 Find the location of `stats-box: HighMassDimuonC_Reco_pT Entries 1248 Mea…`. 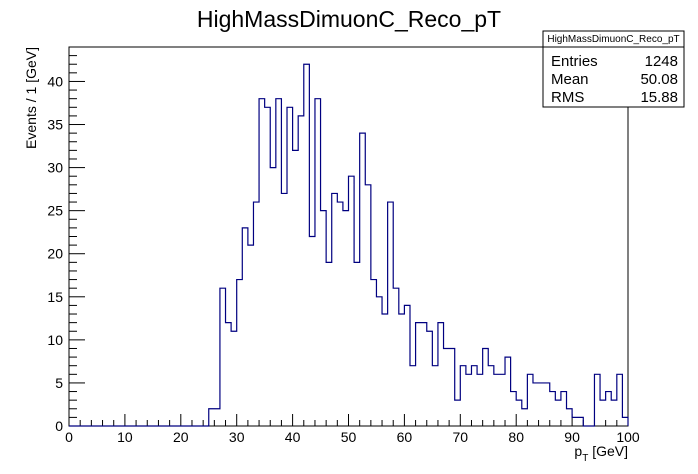

stats-box: HighMassDimuonC_Reco_pT Entries 1248 Mea… is located at coordinates (613, 69).